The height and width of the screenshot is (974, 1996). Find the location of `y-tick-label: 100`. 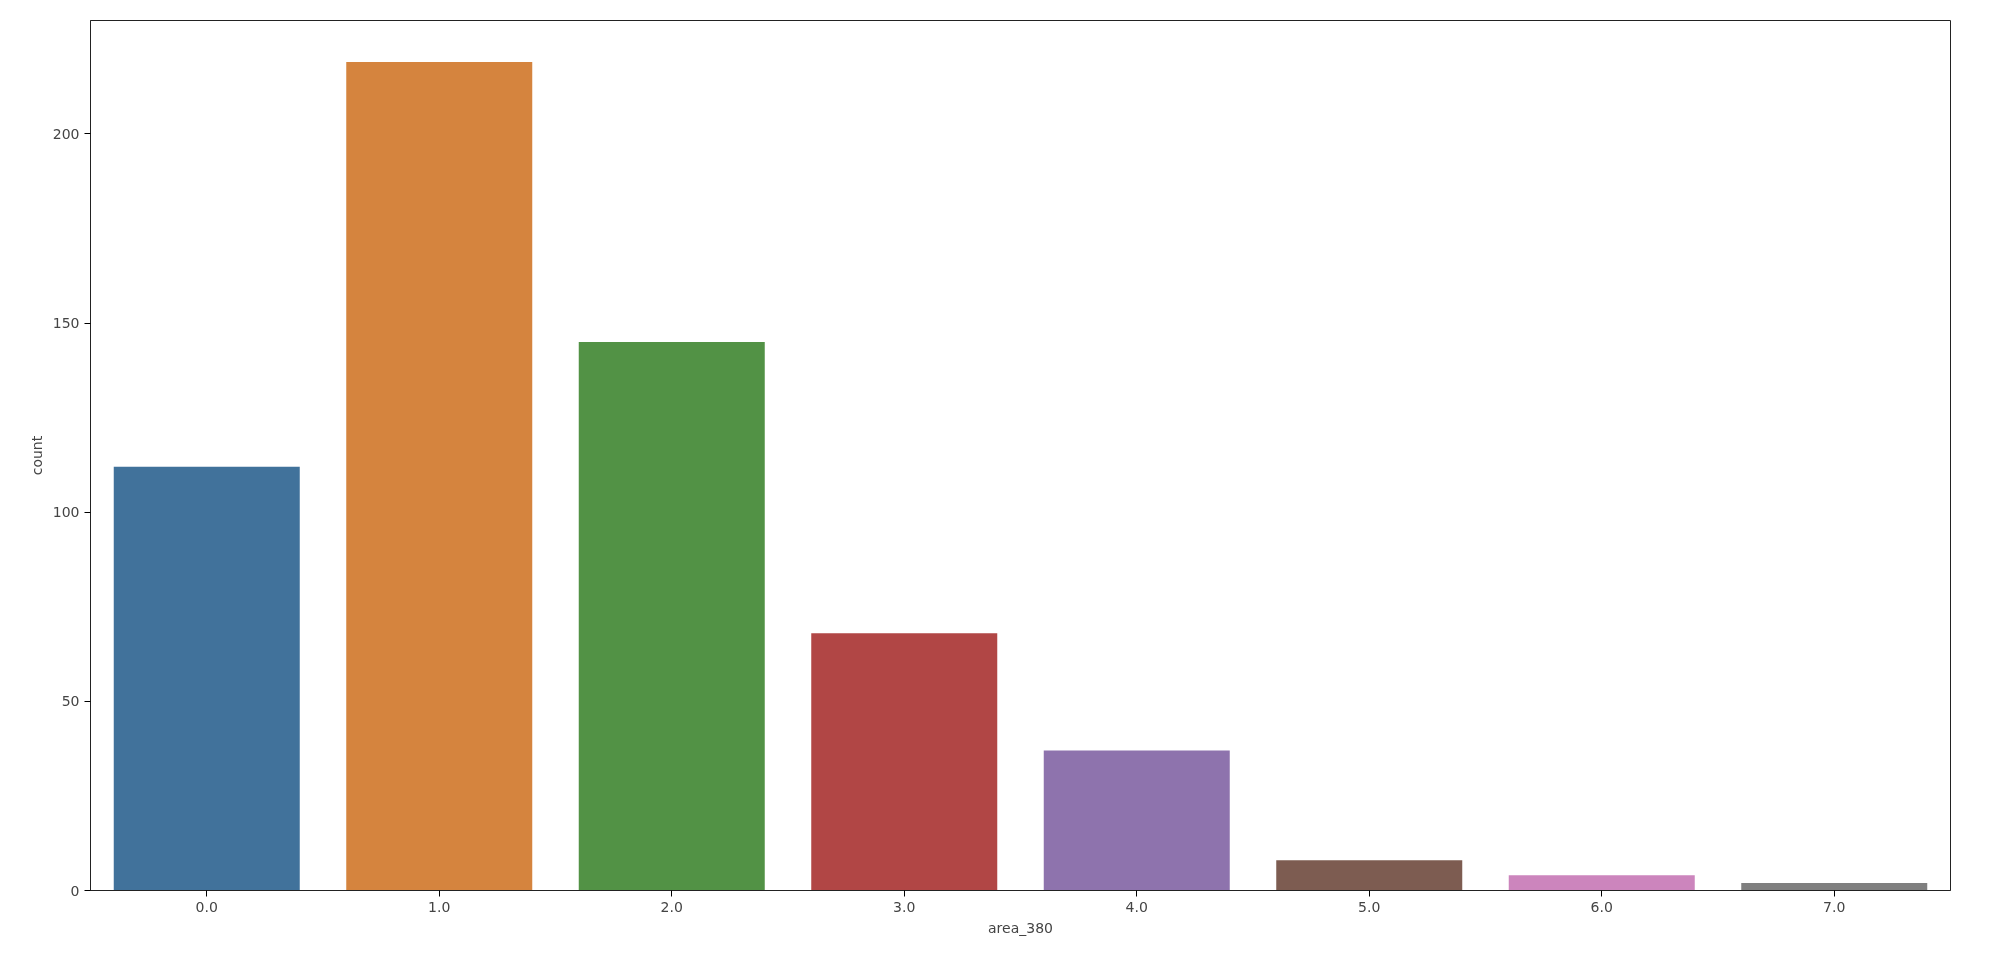

y-tick-label: 100 is located at coordinates (66, 512).